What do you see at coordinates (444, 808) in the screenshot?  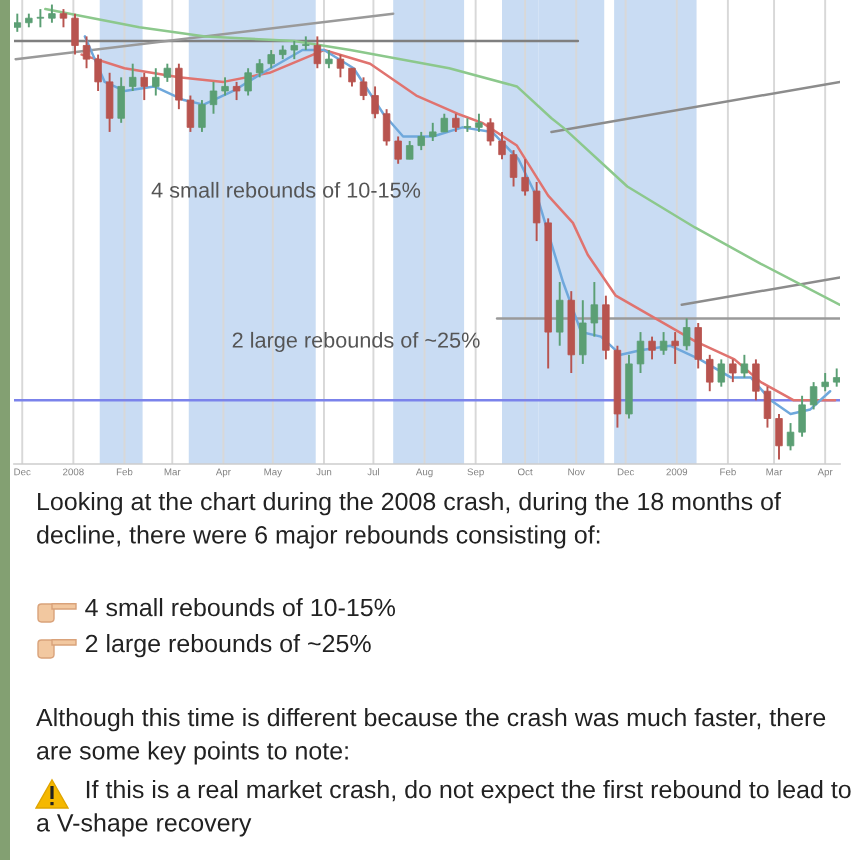 I see `text: If this is a real market crash, do not expect the first rebound to lead to a V-shape recovery` at bounding box center [444, 808].